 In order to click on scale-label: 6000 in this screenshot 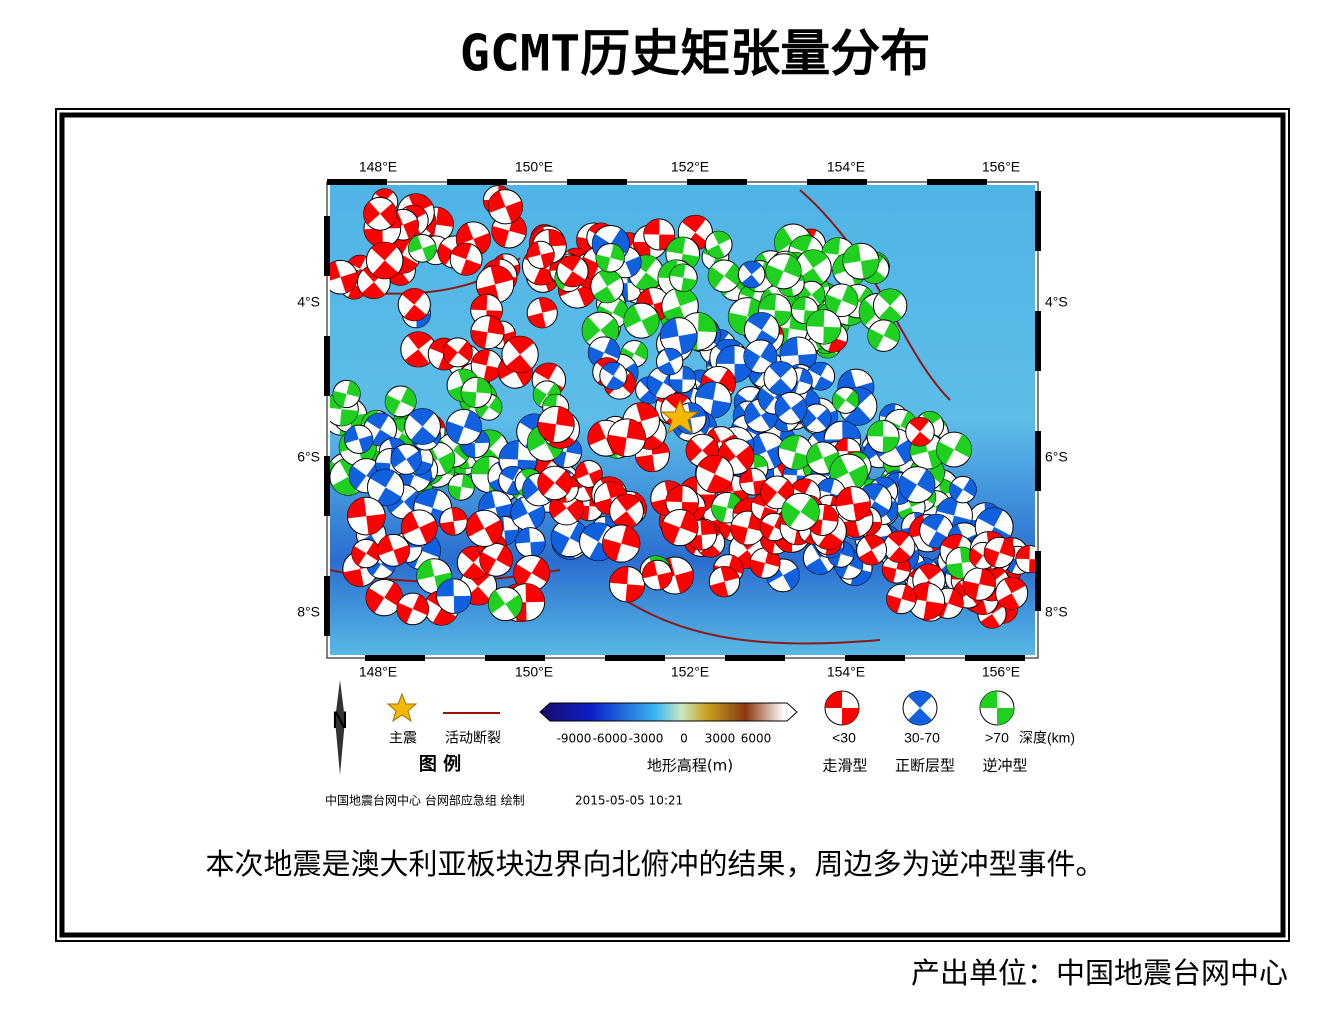, I will do `click(756, 739)`.